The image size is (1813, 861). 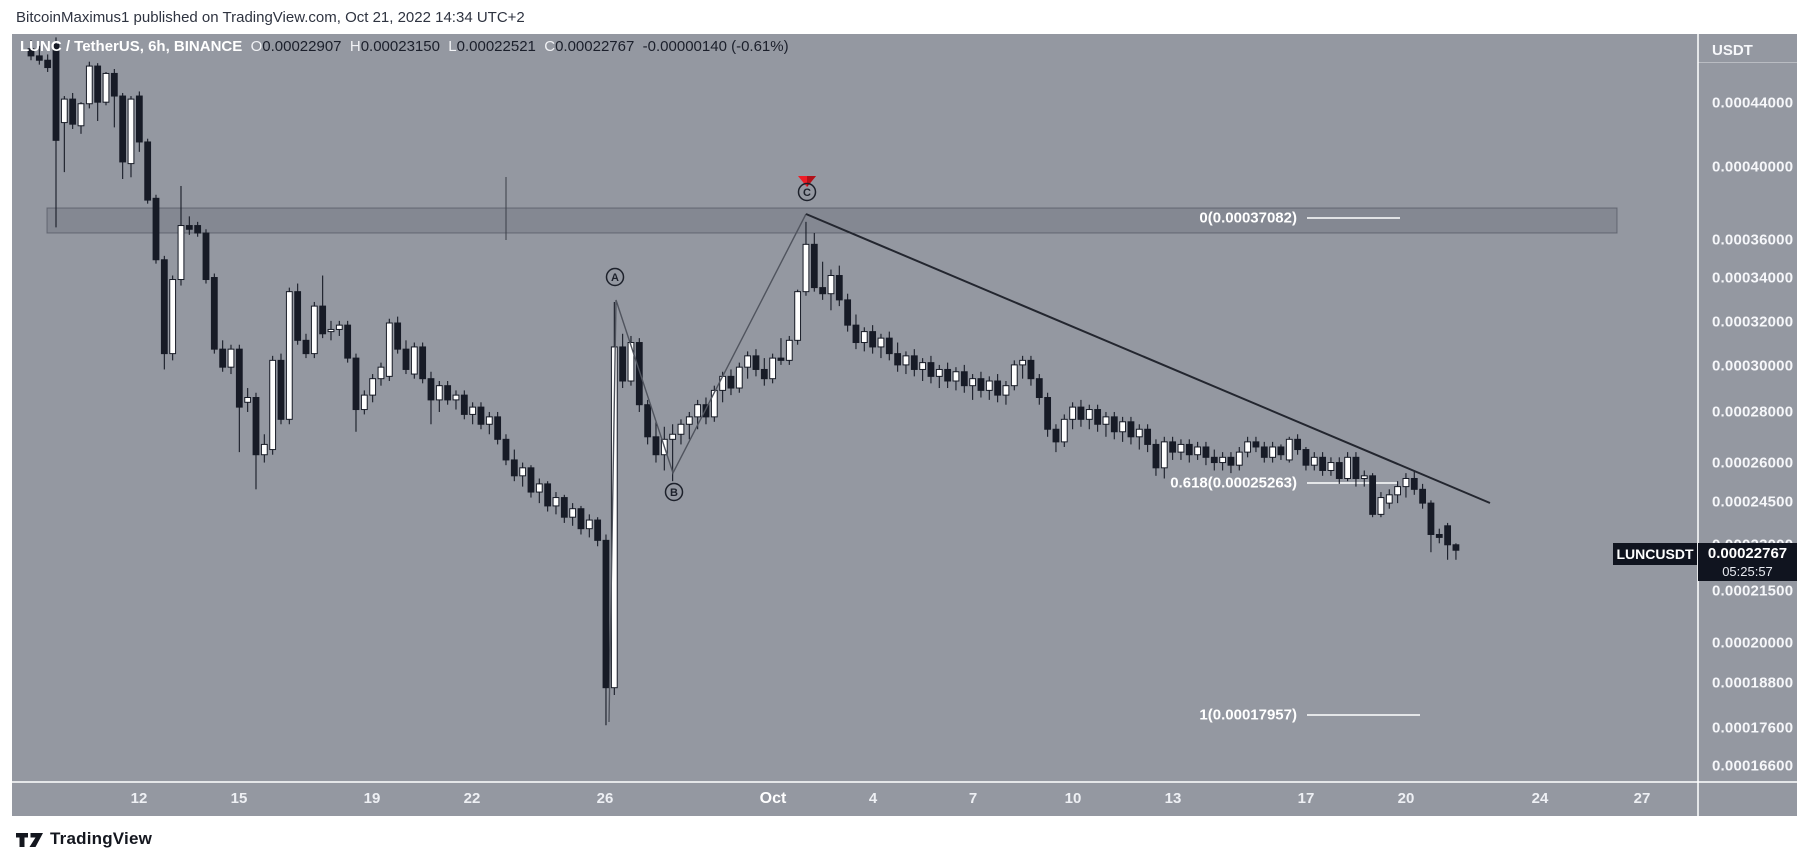 I want to click on wave-circle-C, so click(x=807, y=192).